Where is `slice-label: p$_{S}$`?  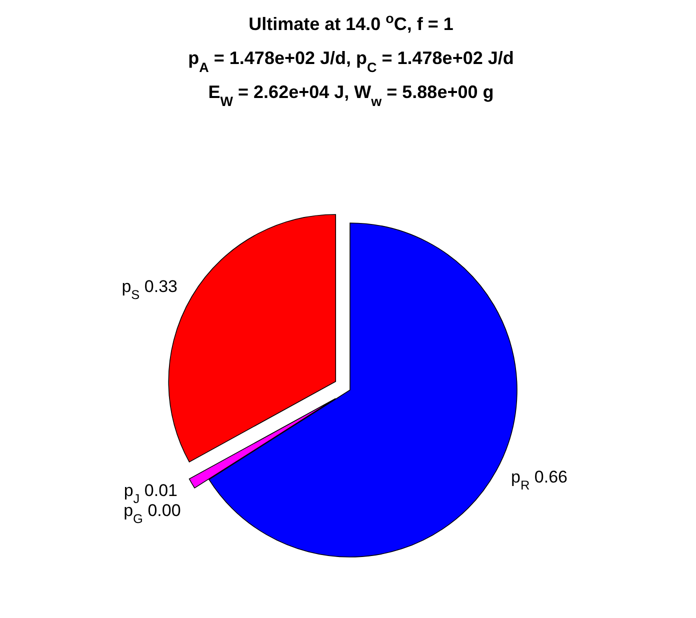
slice-label: p$_{S}$ is located at coordinates (131, 289).